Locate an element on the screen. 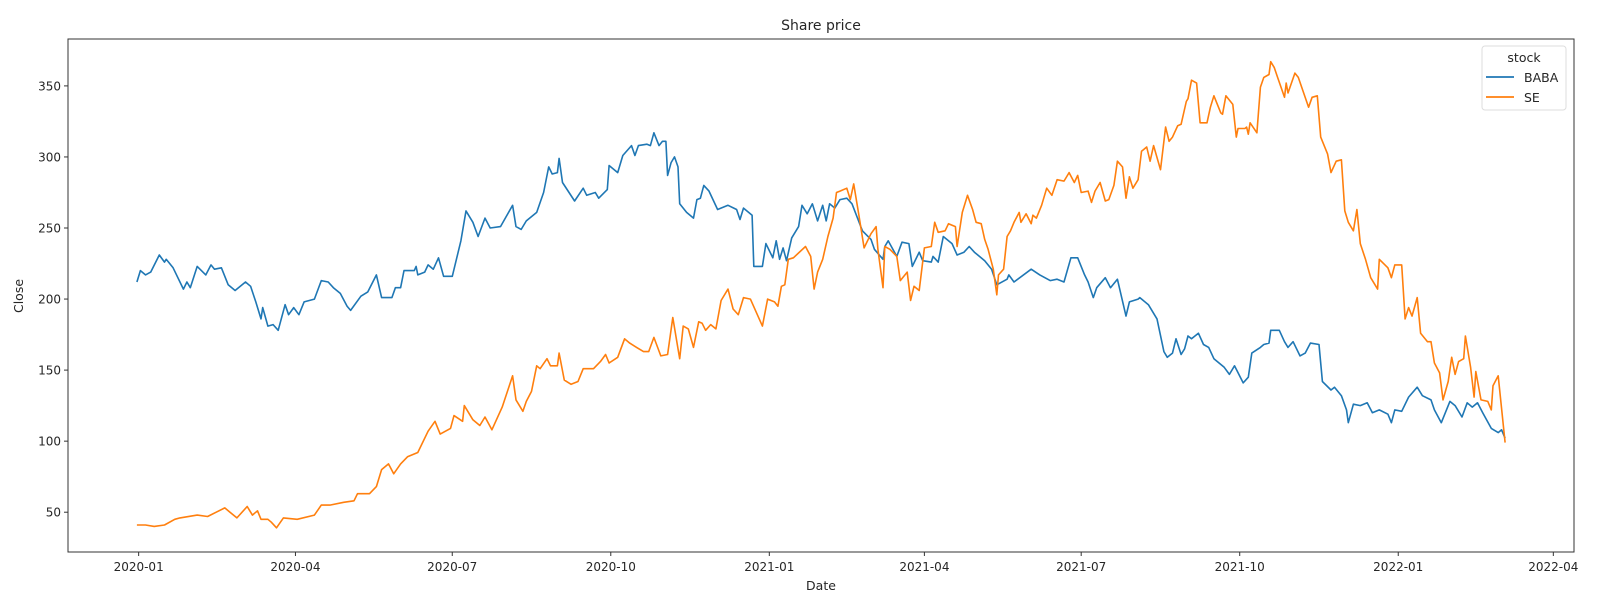 The height and width of the screenshot is (597, 1600). y-tick-label: 250 is located at coordinates (49, 229).